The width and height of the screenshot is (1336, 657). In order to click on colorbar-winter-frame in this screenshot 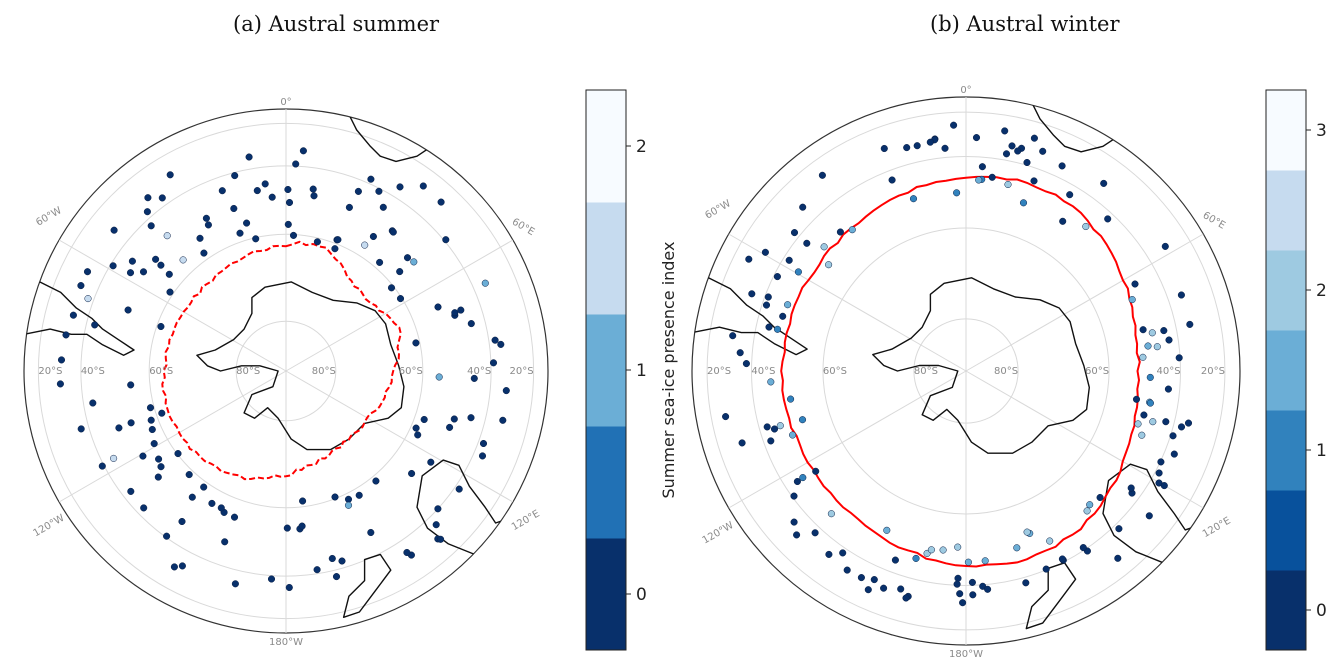, I will do `click(1286, 370)`.